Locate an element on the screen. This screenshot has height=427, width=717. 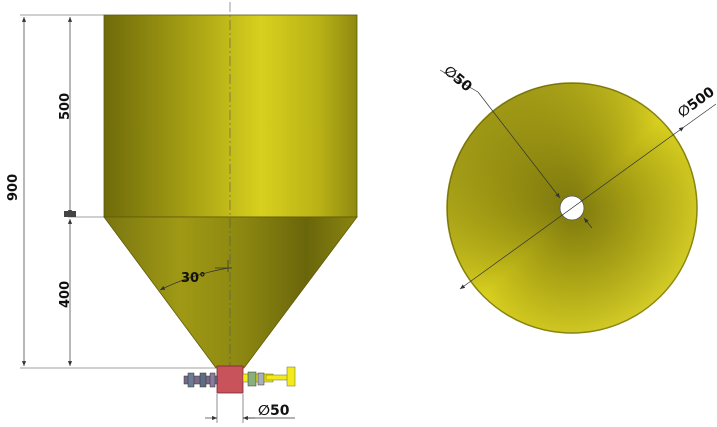
outlet-diameter-label: ∅50 is located at coordinates (274, 411).